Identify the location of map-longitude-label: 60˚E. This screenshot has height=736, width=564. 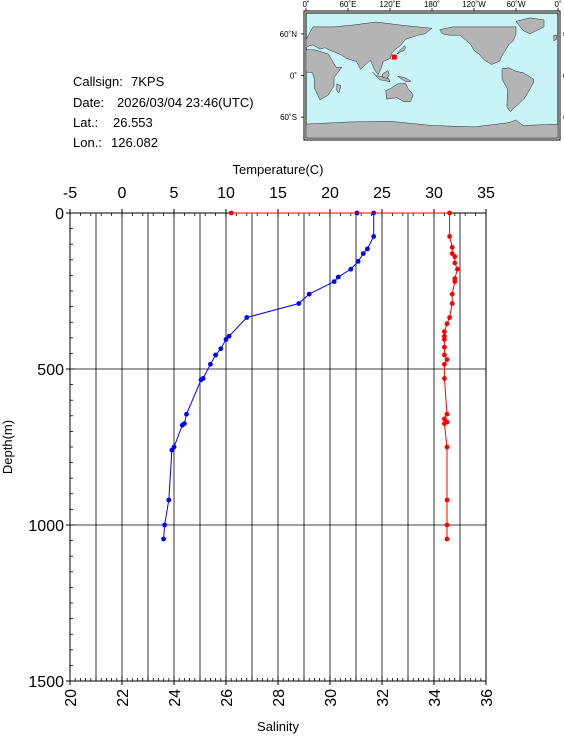
(348, 4).